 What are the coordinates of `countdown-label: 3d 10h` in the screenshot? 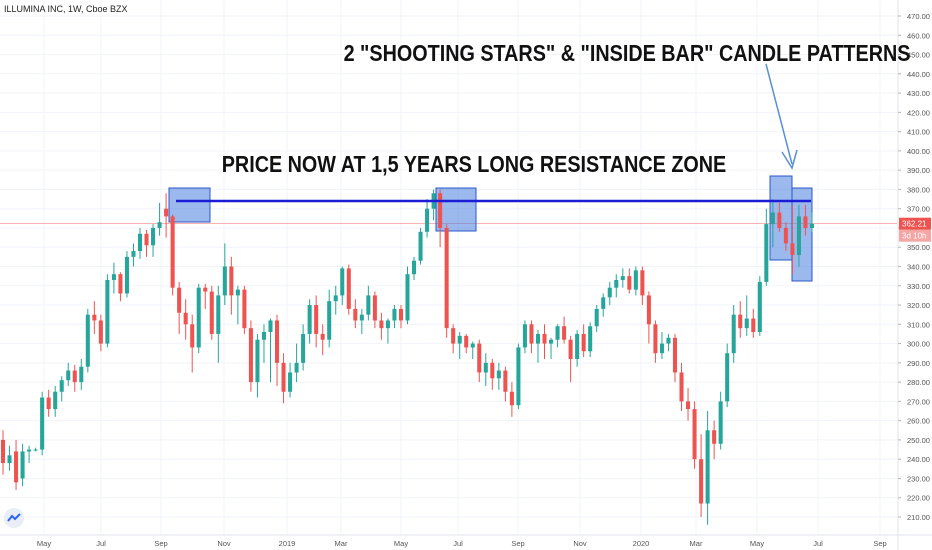 It's located at (914, 236).